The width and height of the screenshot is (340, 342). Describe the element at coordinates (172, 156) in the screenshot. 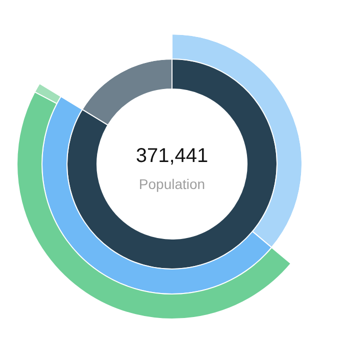

I see `text: 371,441` at that location.